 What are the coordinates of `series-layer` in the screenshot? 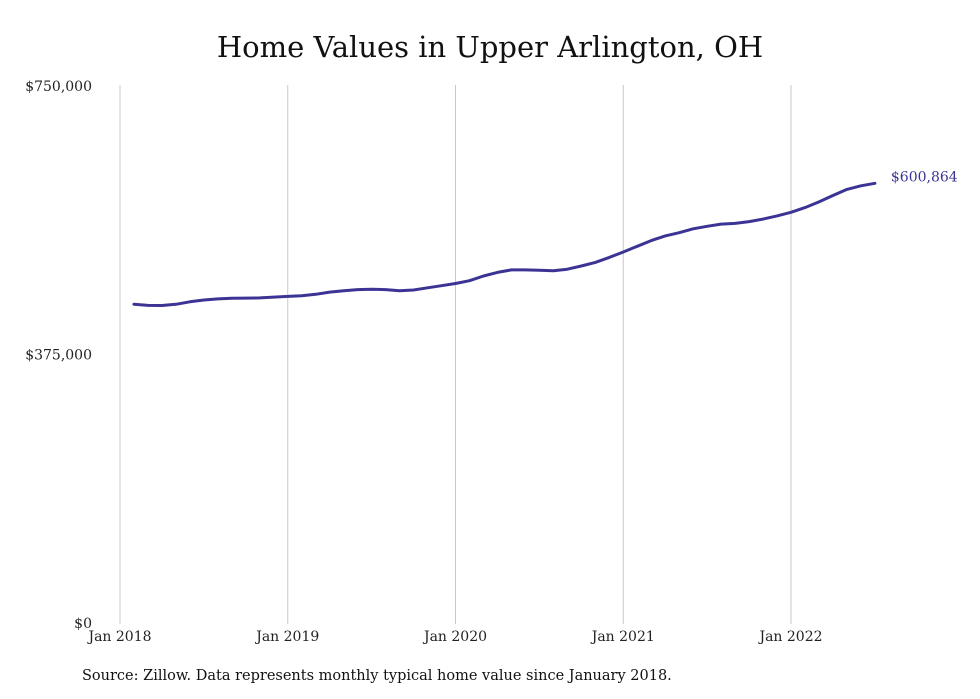 It's located at (504, 244).